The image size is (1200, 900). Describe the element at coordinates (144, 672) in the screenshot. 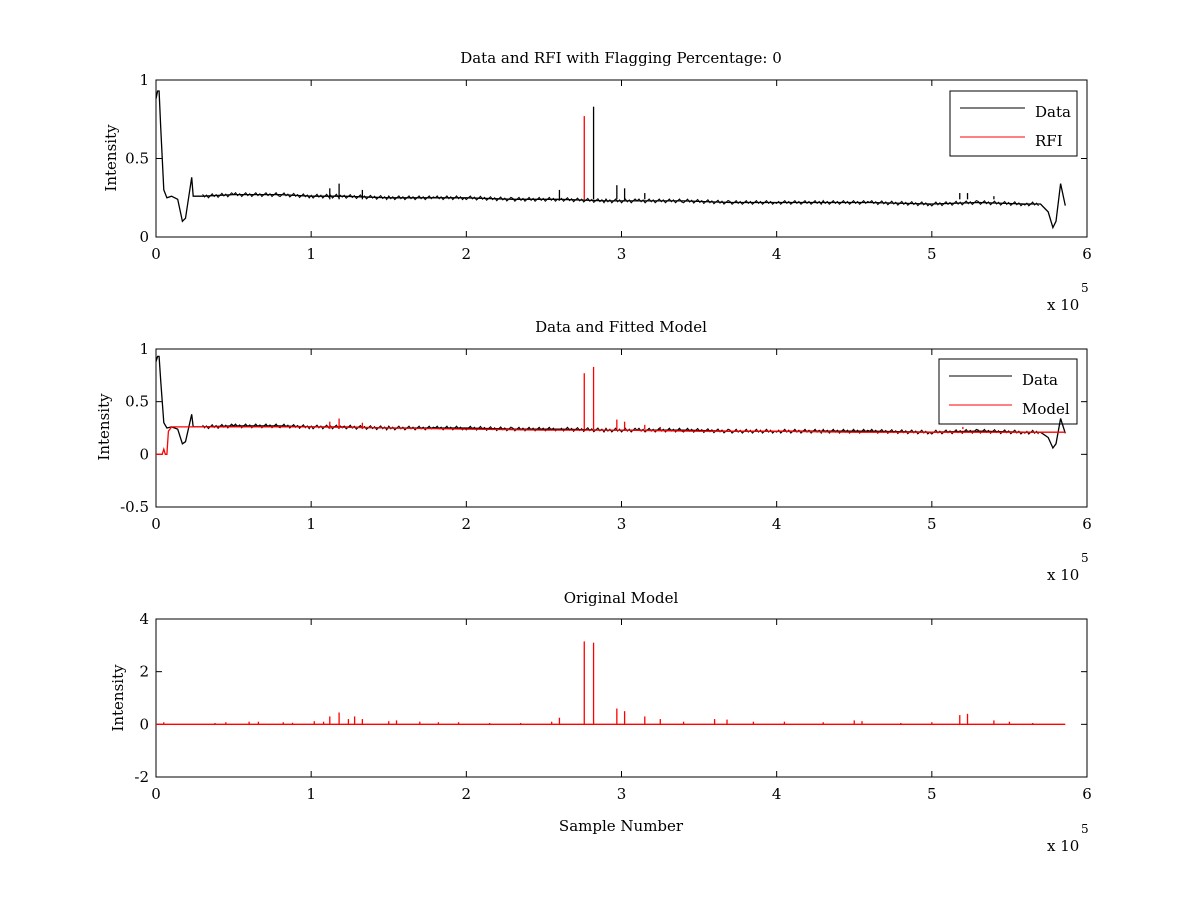

I see `y-tick-label: 2` at that location.